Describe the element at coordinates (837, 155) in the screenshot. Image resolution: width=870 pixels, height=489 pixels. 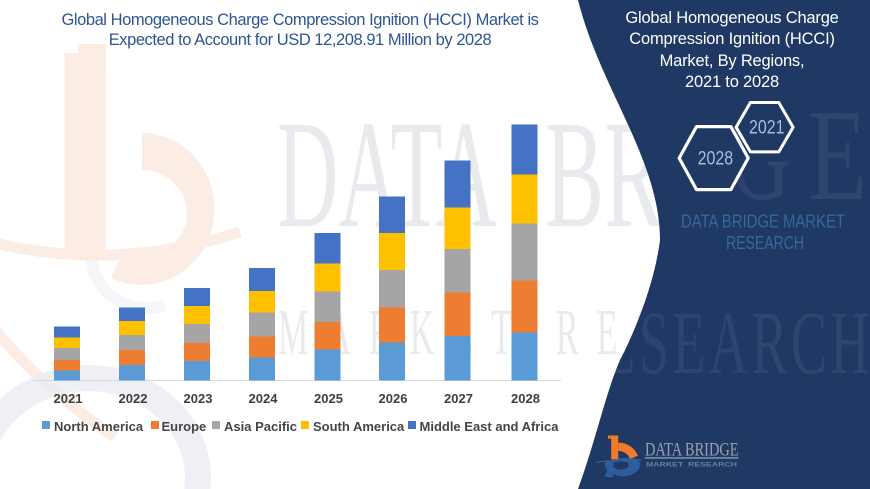
I see `svg-text: E` at that location.